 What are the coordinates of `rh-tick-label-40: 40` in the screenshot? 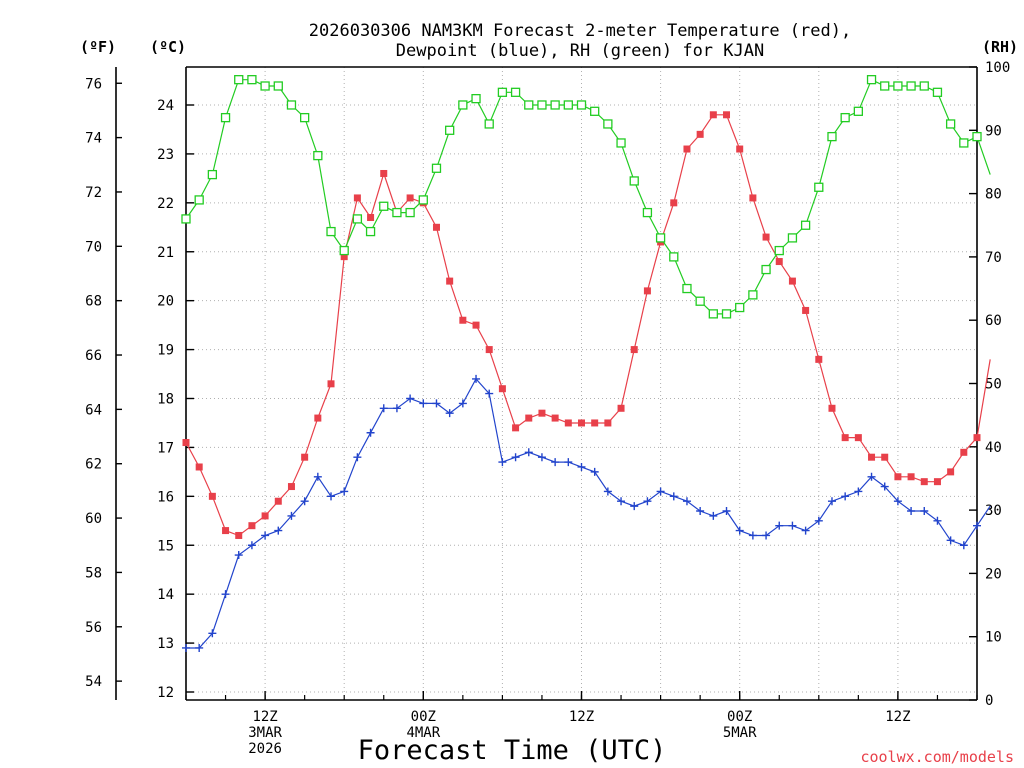 It's located at (993, 448).